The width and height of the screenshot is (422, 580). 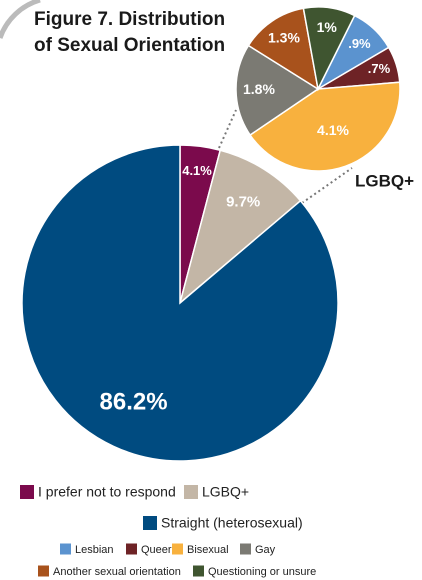 What do you see at coordinates (265, 550) in the screenshot?
I see `legend-label: Gay` at bounding box center [265, 550].